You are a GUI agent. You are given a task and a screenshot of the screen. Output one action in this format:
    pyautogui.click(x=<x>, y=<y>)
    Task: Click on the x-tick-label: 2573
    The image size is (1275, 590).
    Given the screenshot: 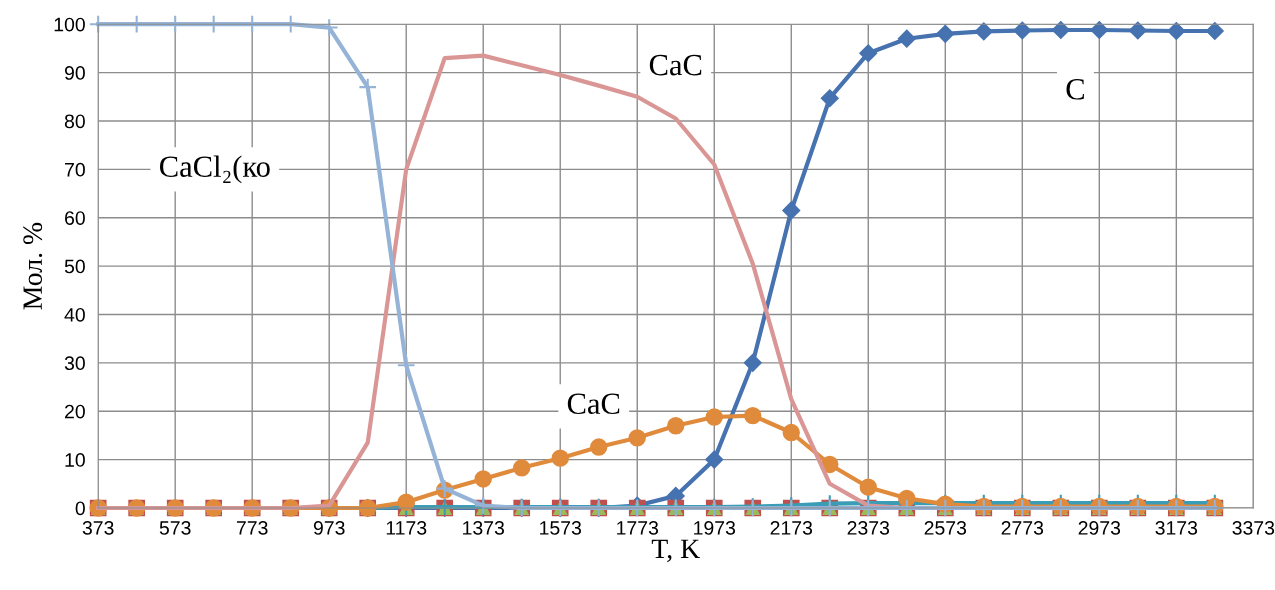 What is the action you would take?
    pyautogui.click(x=945, y=528)
    